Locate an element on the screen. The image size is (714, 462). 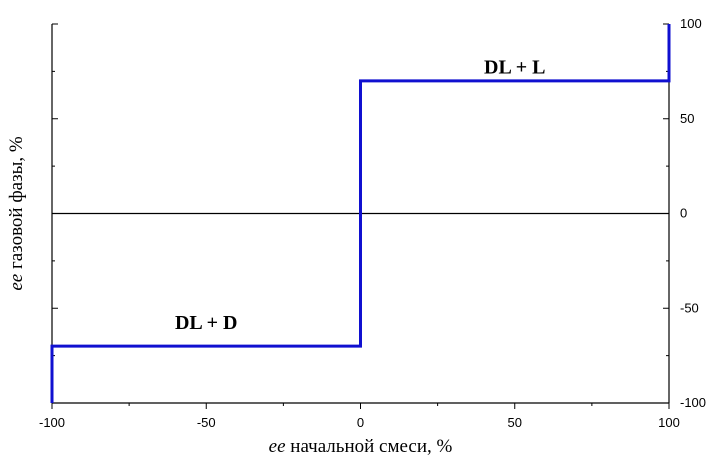
x-axis-title-rest: начальной смеси, % is located at coordinates (369, 446).